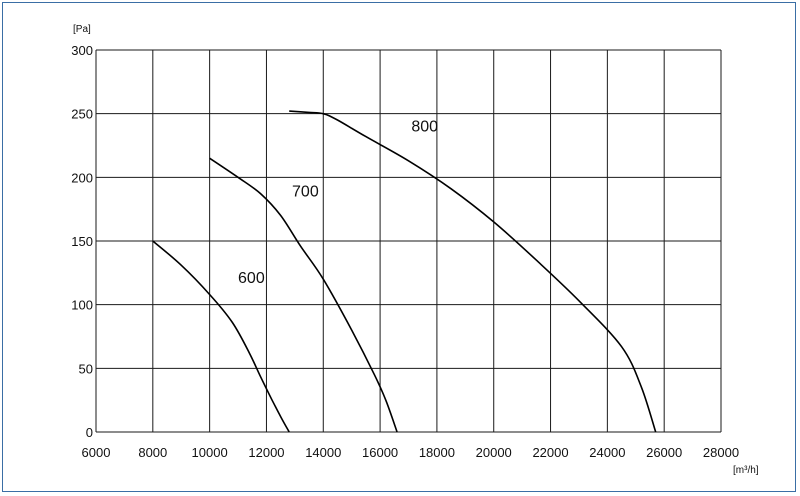  What do you see at coordinates (82, 305) in the screenshot?
I see `y-tick-label: 100` at bounding box center [82, 305].